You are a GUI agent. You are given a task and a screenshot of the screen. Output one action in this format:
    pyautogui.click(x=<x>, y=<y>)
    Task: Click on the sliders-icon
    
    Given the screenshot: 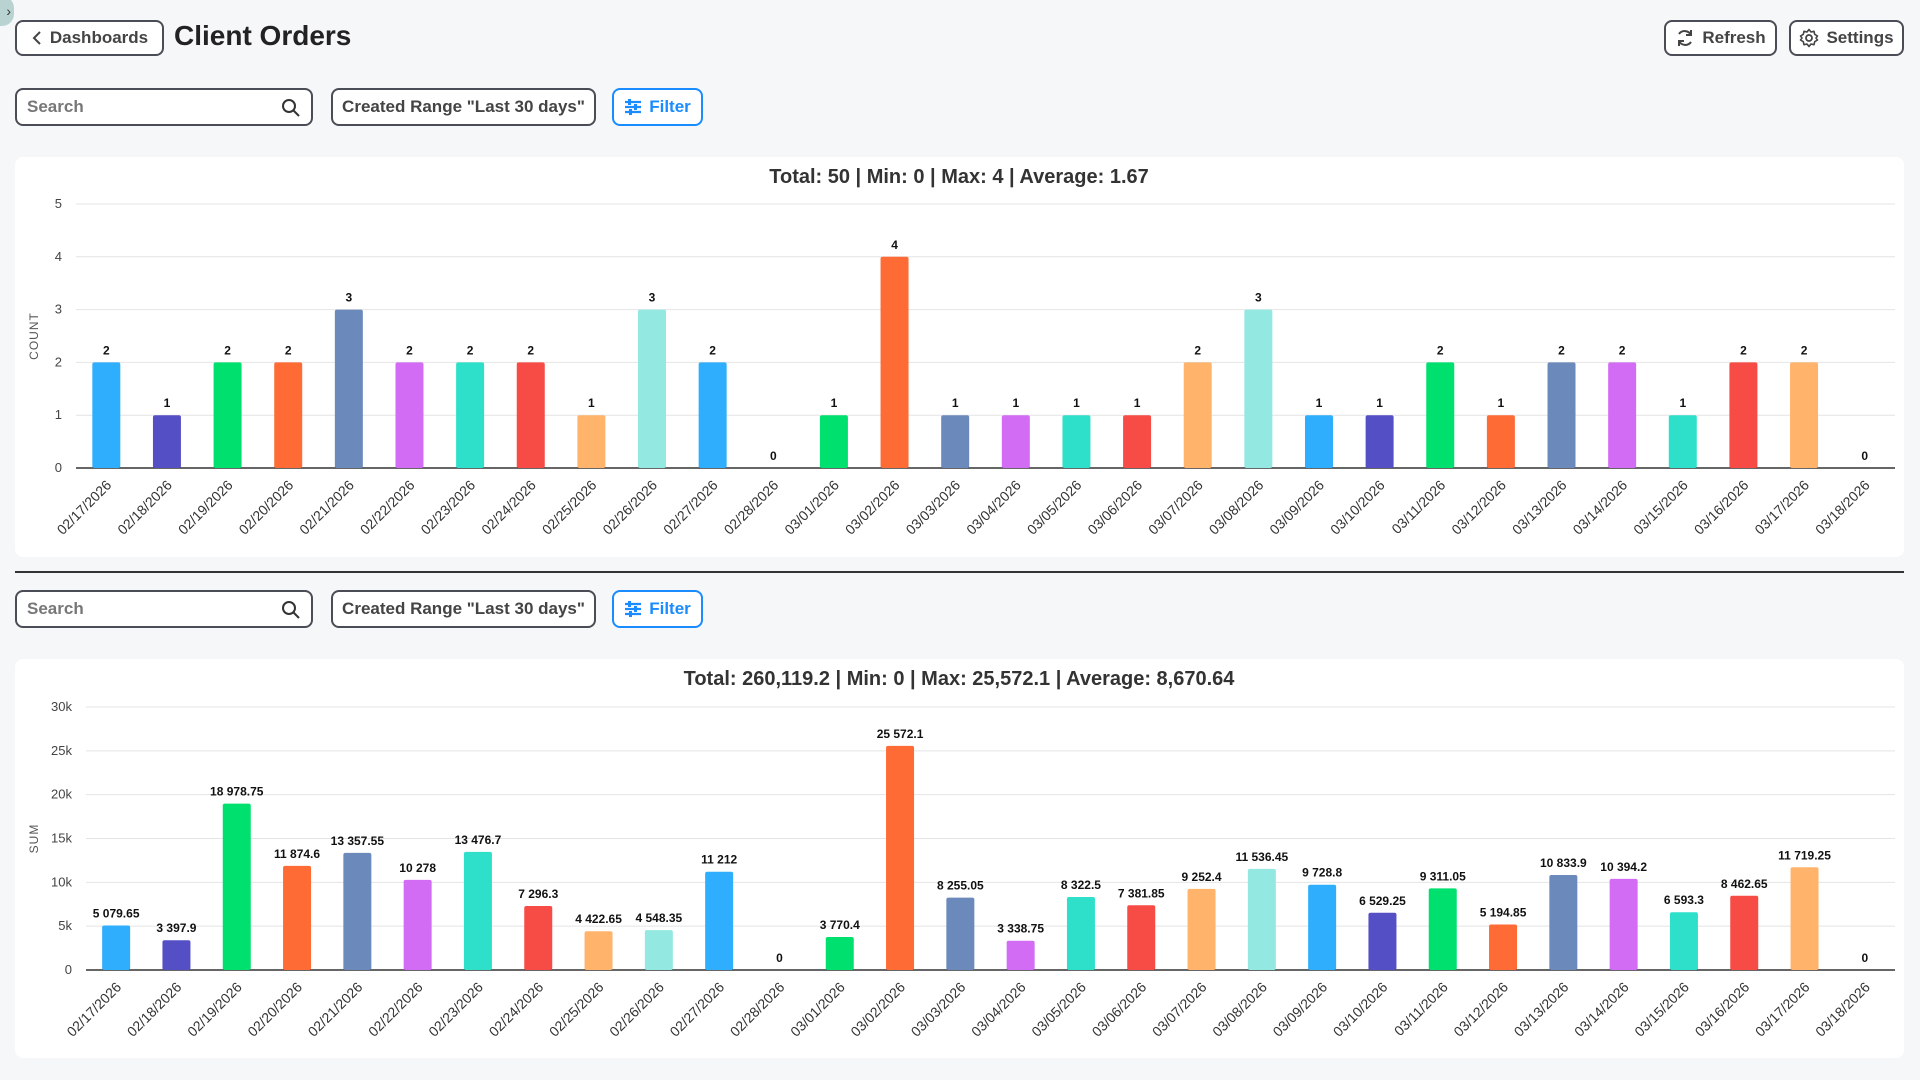 What is the action you would take?
    pyautogui.click(x=633, y=107)
    